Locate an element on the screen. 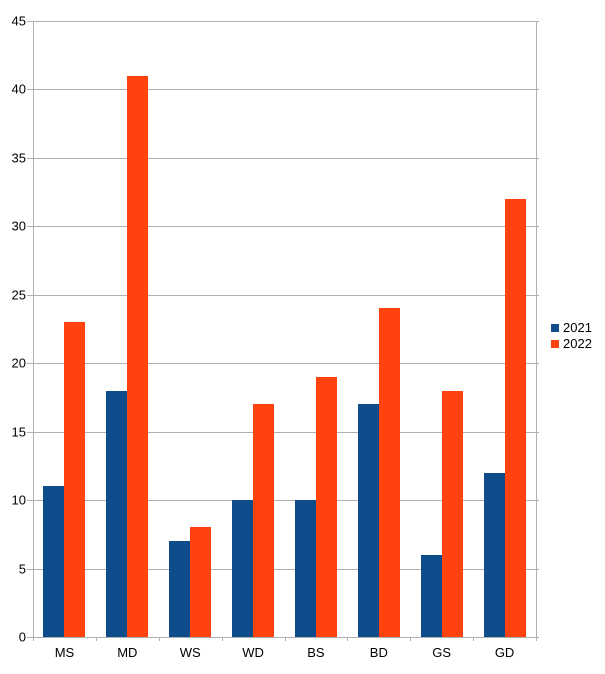 This screenshot has height=674, width=605. y-tick-label: 20 is located at coordinates (18, 363).